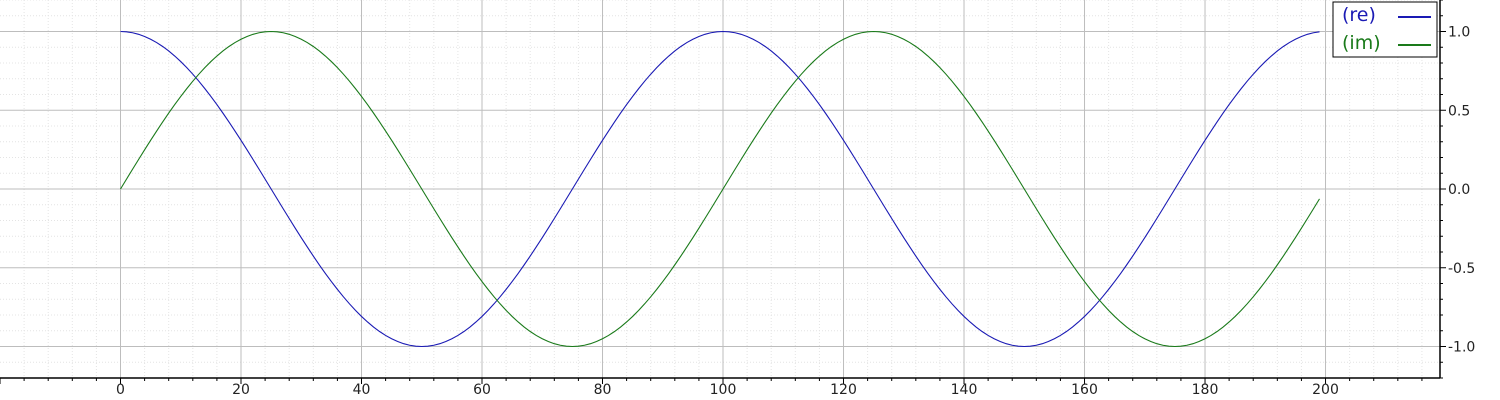 The image size is (1500, 400). What do you see at coordinates (120, 390) in the screenshot?
I see `x-tick-label: 0` at bounding box center [120, 390].